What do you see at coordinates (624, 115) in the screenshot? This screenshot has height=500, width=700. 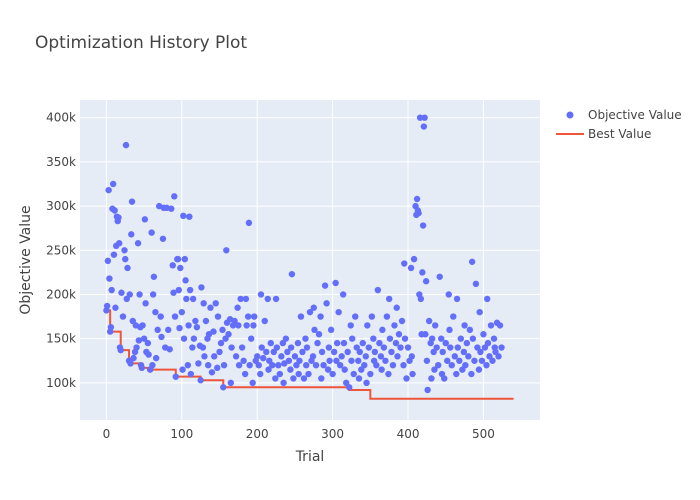 I see `legend-item-objective-value: Objective Value` at bounding box center [624, 115].